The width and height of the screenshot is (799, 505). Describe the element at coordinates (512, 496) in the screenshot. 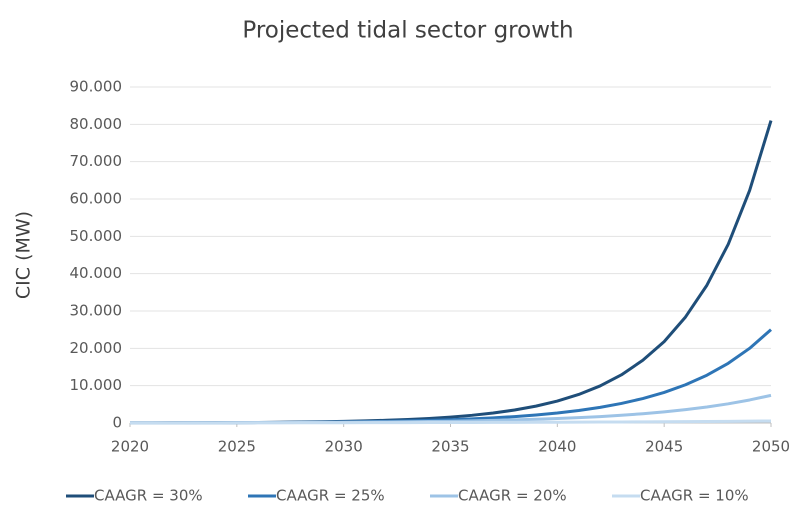

I see `legend-label: CAAGR = 20%` at that location.